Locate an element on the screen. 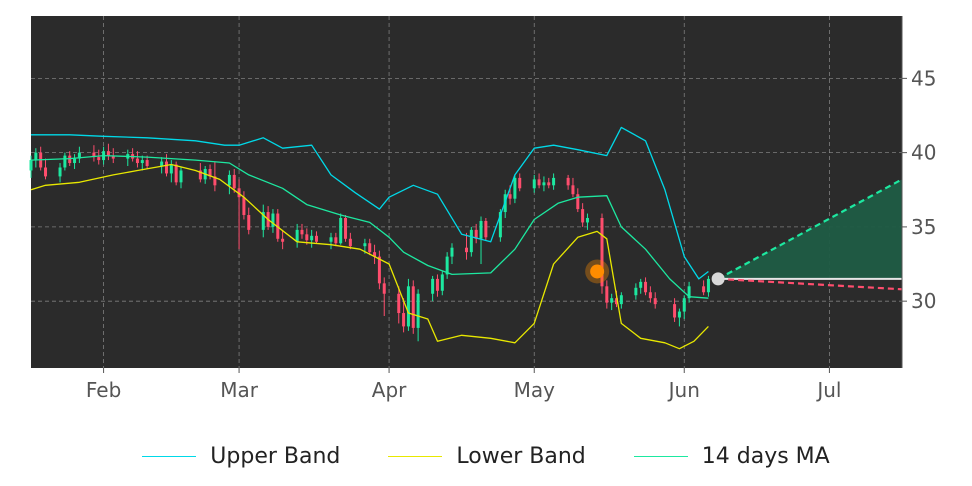 The image size is (972, 486). y-tick-label-35: 35 is located at coordinates (923, 227).